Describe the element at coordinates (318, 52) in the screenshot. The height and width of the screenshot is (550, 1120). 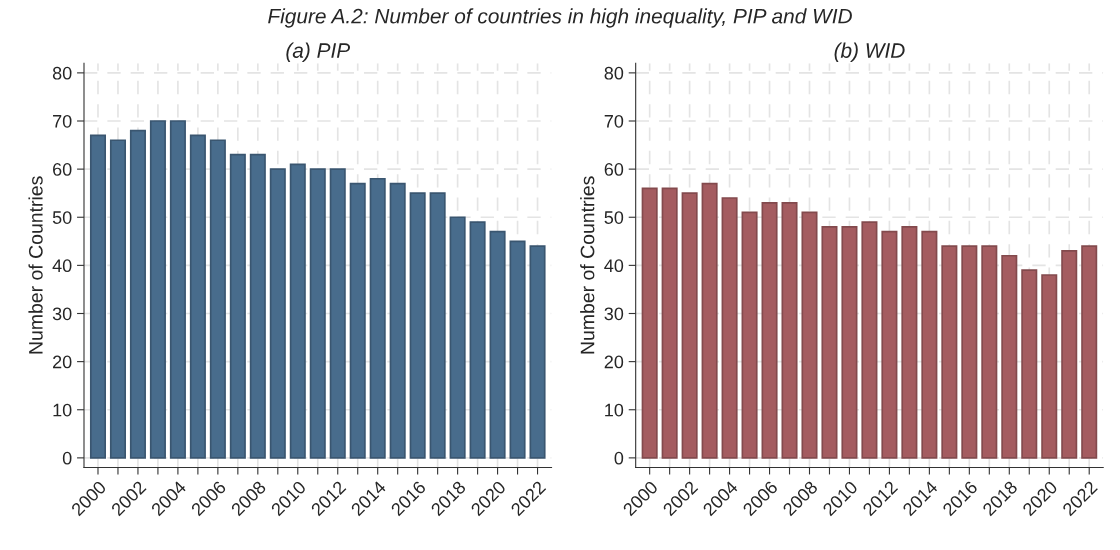
I see `chart-title: (a) PIP` at that location.